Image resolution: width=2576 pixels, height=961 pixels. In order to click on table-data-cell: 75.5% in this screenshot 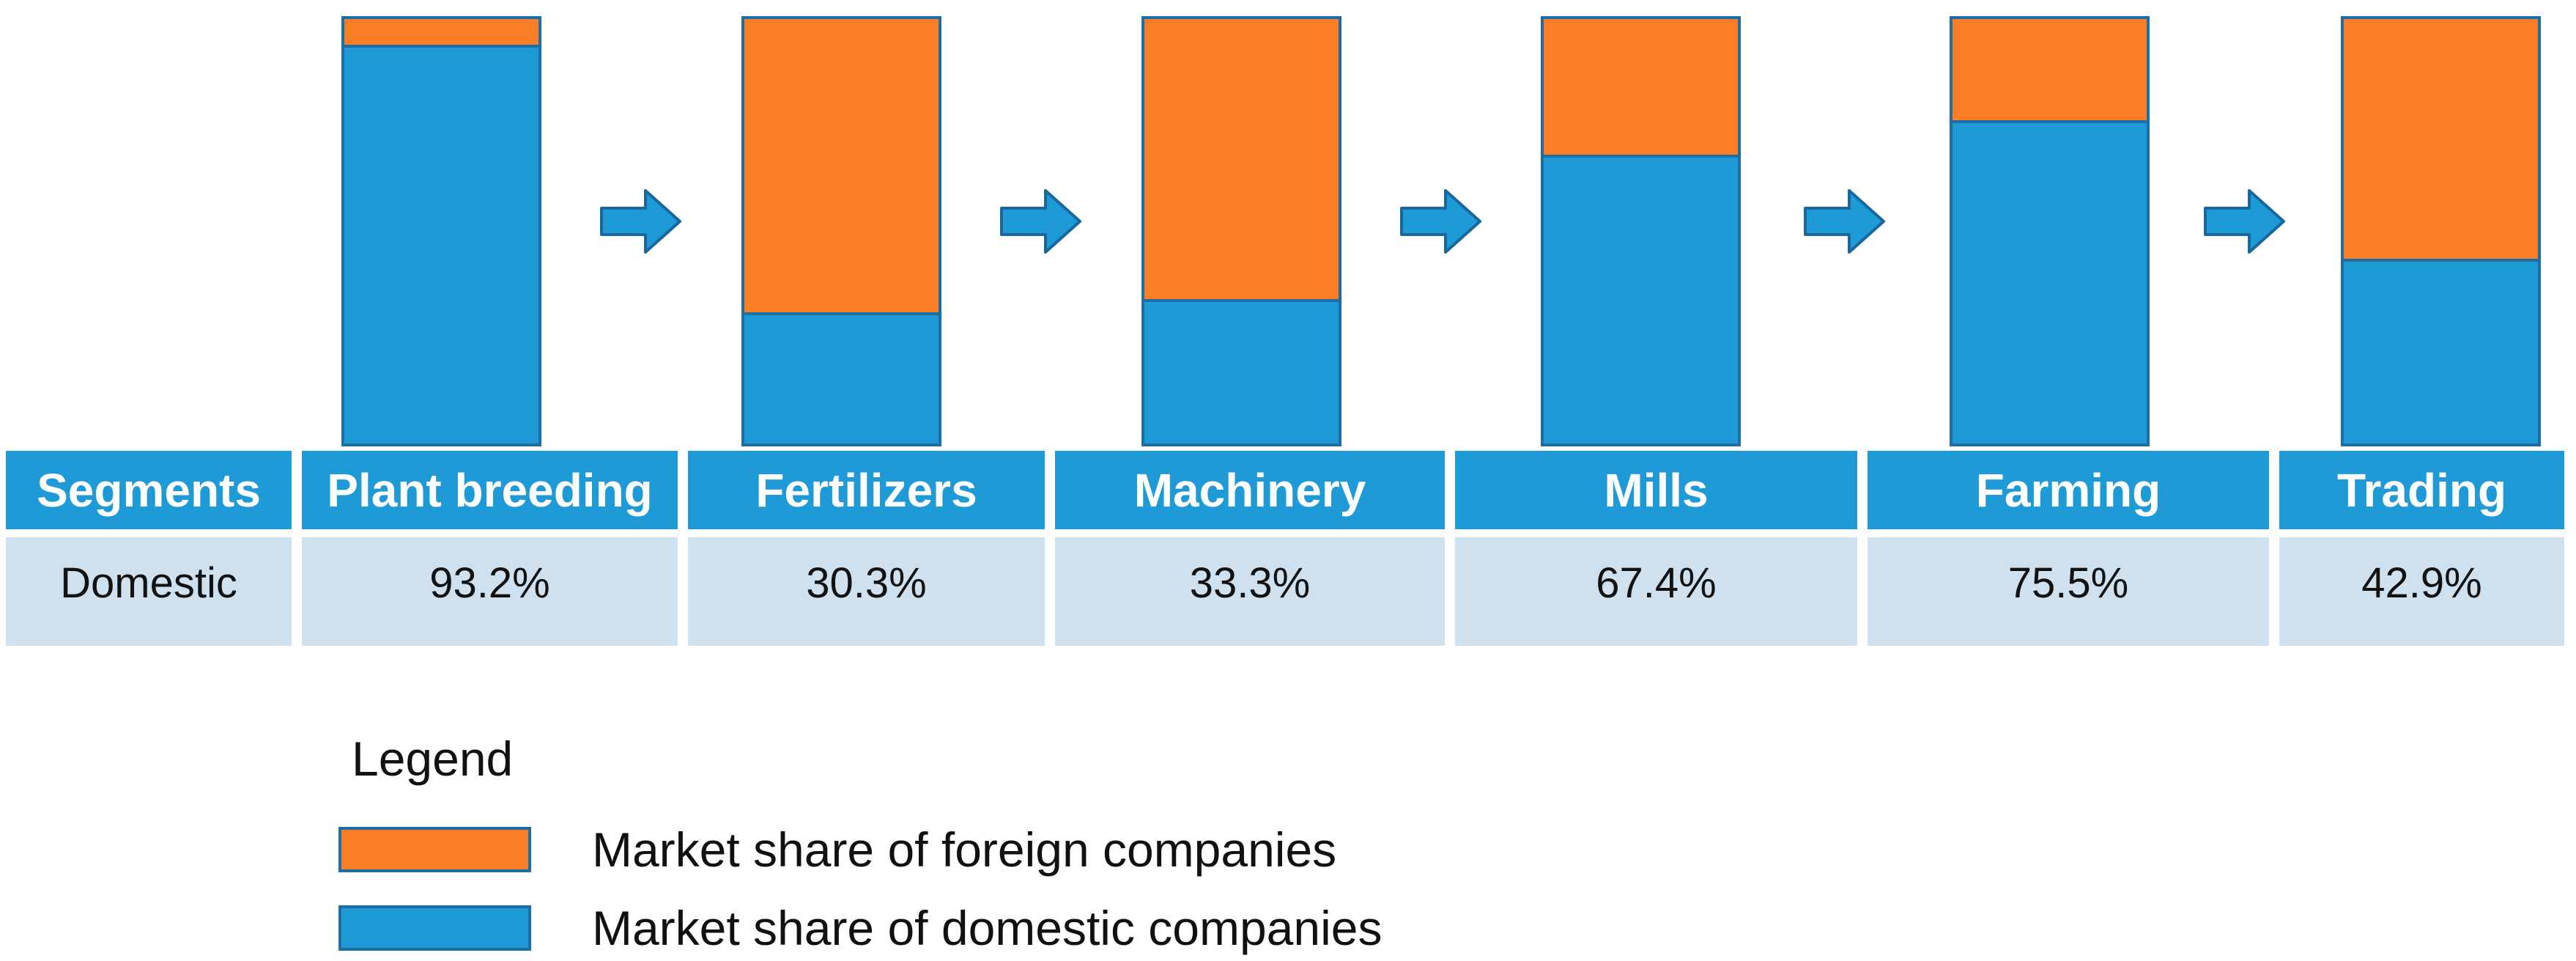, I will do `click(2068, 591)`.